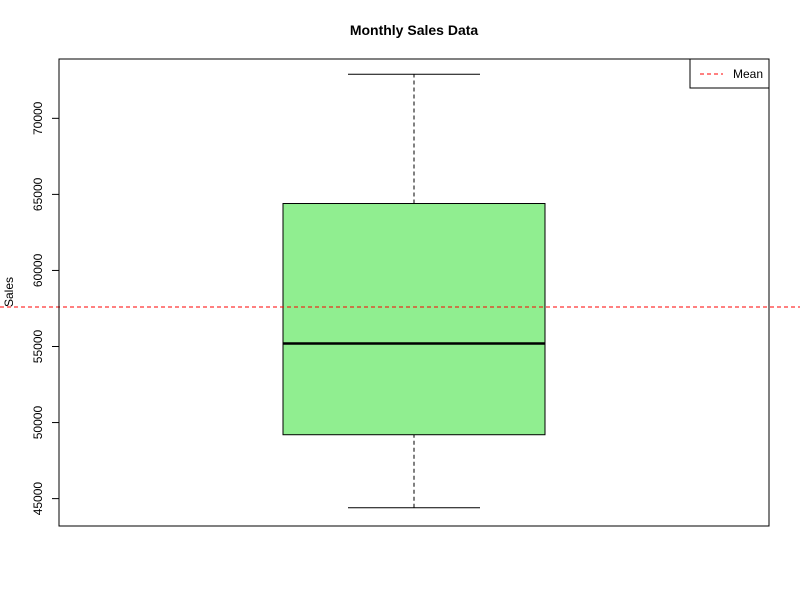  I want to click on y-tick-label: 55000, so click(38, 346).